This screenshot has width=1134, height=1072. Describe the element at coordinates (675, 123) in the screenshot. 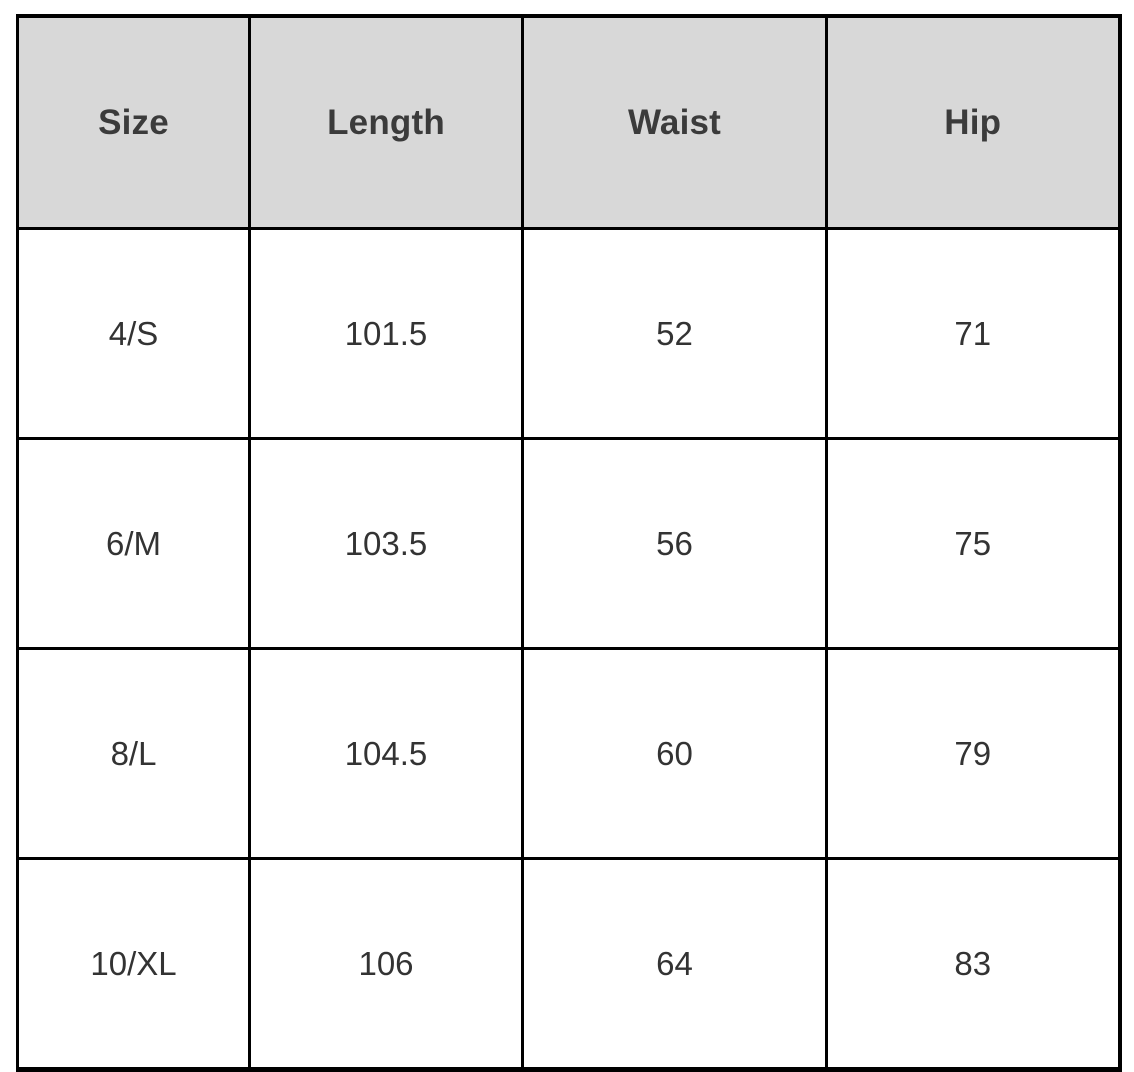

I see `column-header-waist: Waist` at that location.